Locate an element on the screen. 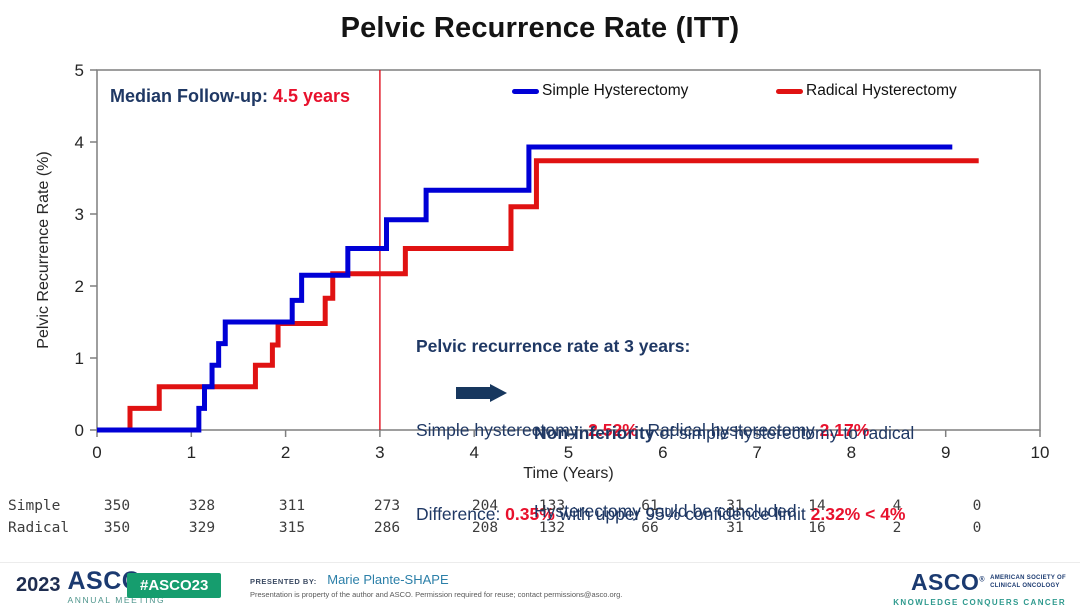 The image size is (1080, 608). risk-value: 208 is located at coordinates (485, 528).